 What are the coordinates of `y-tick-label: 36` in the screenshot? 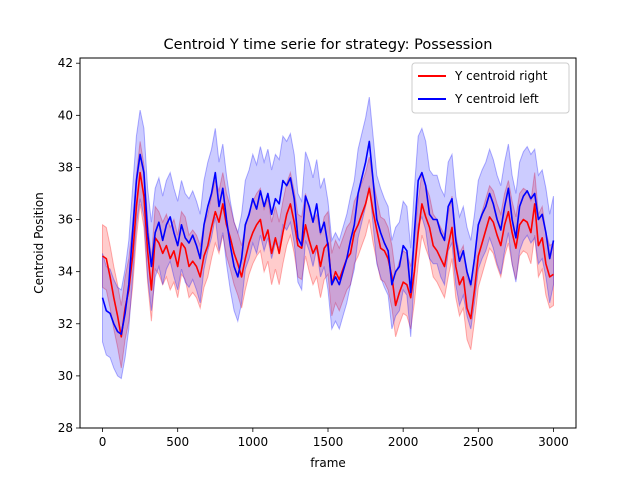 It's located at (65, 220).